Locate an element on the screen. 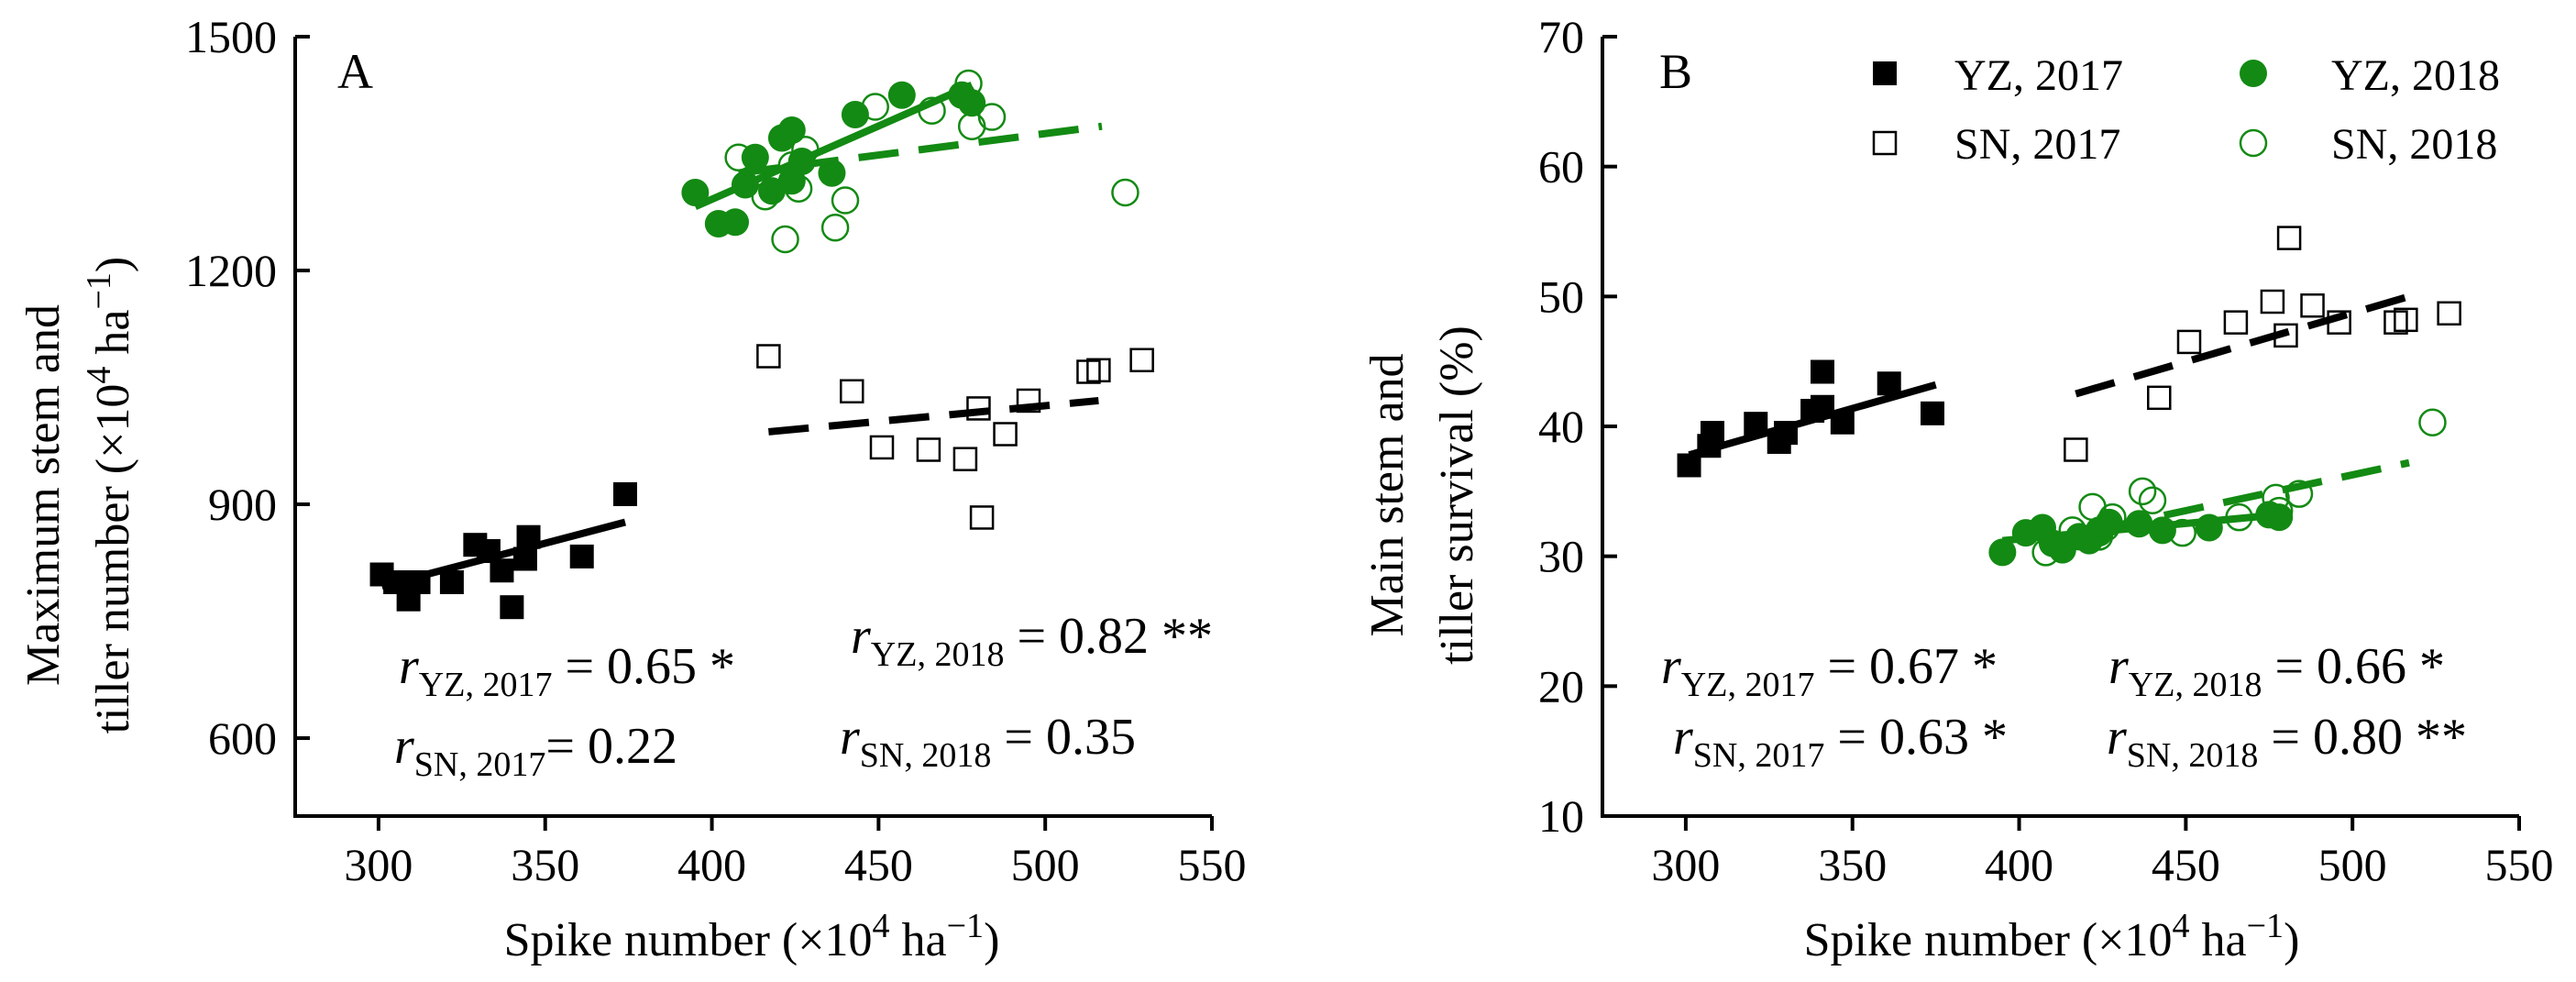 The width and height of the screenshot is (2576, 982). panel-a-x-tick-label: 350 is located at coordinates (545, 864).